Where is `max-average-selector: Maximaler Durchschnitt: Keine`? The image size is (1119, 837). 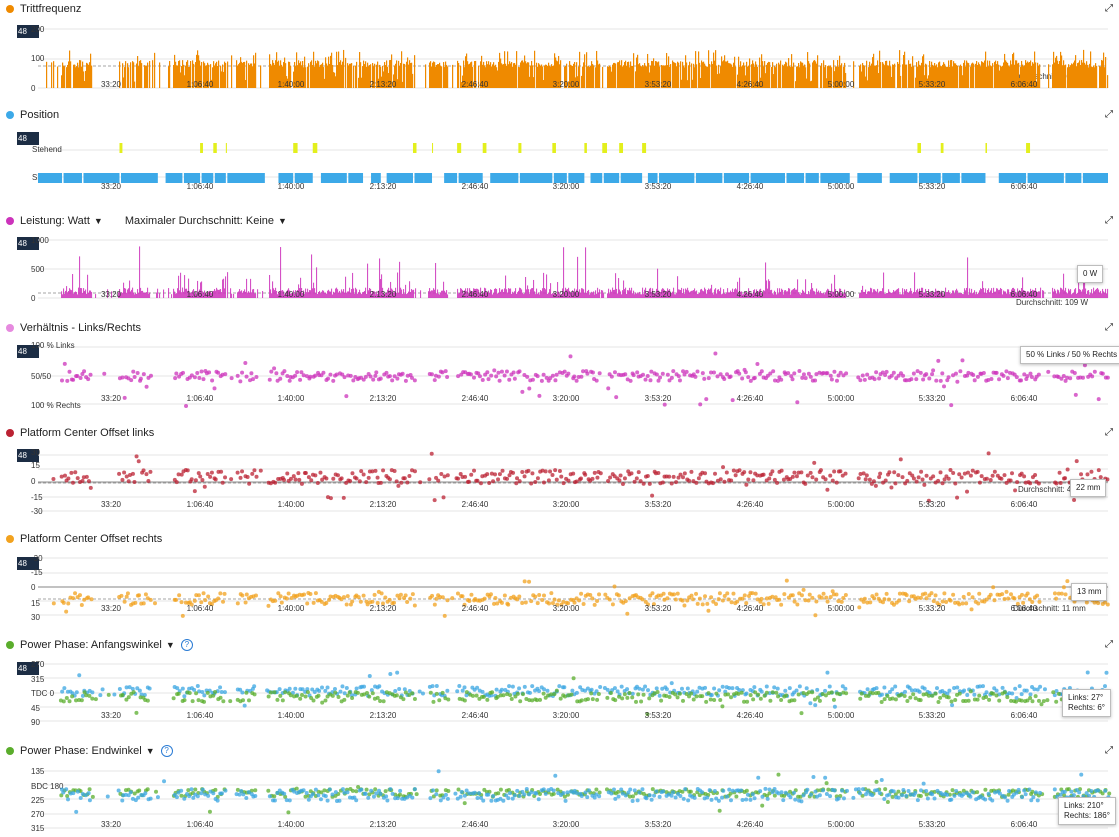 max-average-selector: Maximaler Durchschnitt: Keine is located at coordinates (199, 221).